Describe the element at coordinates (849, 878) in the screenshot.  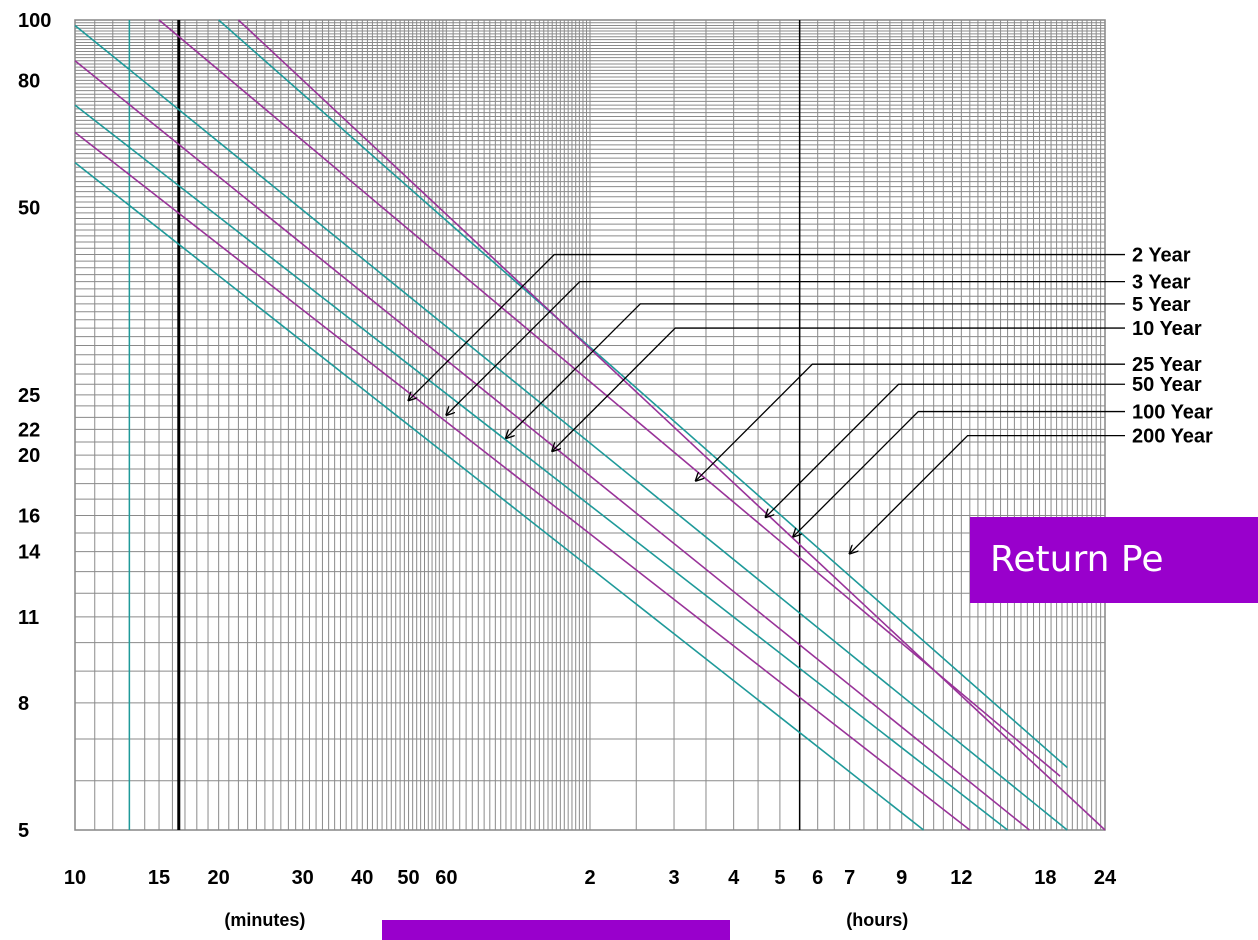
I see `x-tick-label: 7` at that location.